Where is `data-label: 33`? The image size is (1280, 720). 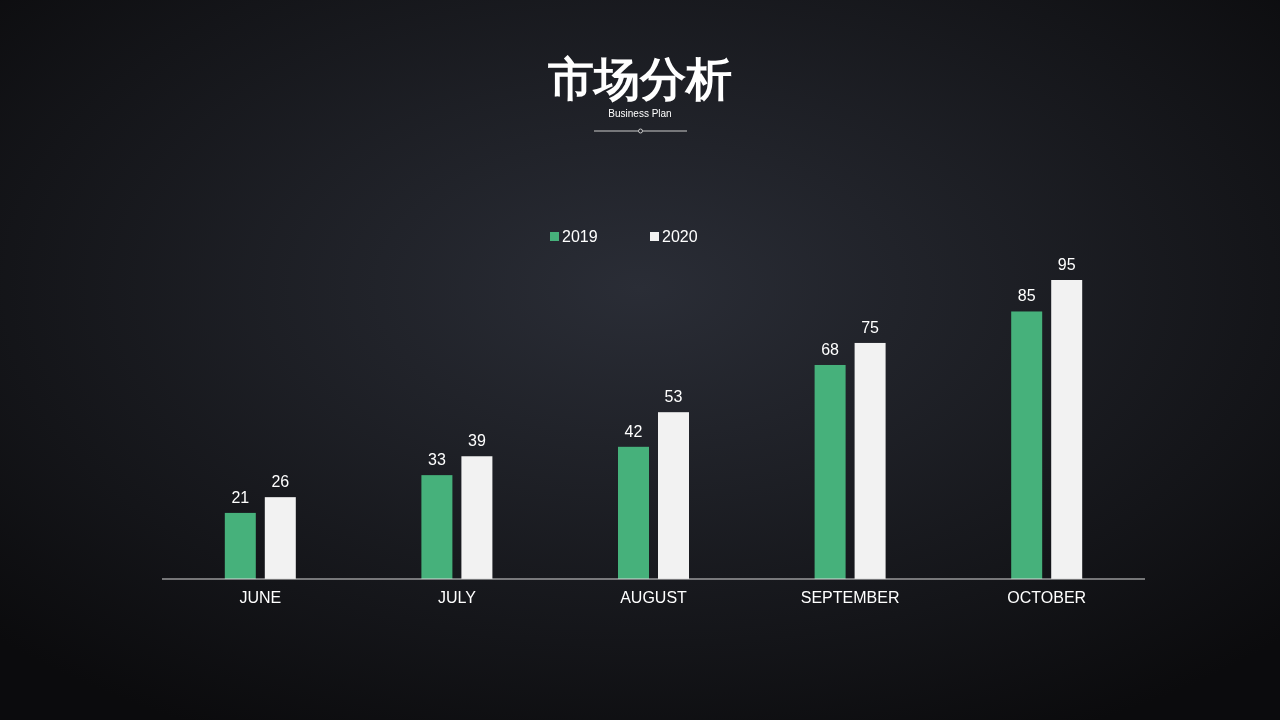
data-label: 33 is located at coordinates (437, 460).